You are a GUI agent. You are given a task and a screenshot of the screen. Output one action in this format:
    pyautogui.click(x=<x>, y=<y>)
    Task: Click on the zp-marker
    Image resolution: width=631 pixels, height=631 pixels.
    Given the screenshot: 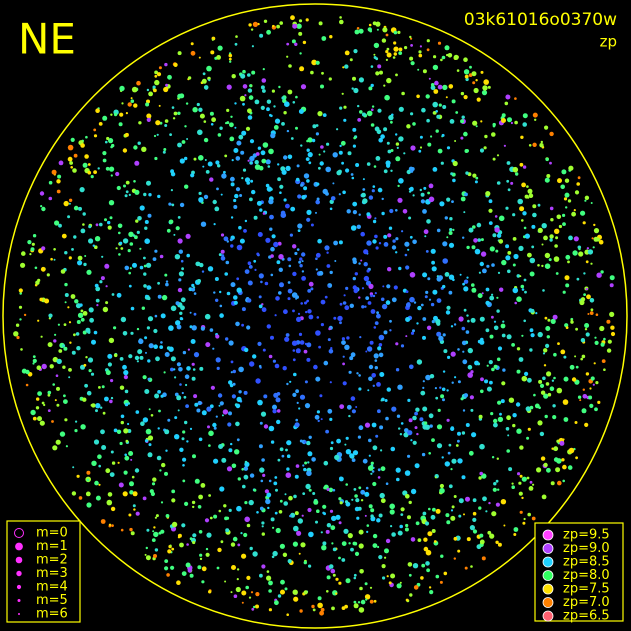 What is the action you would take?
    pyautogui.click(x=548, y=602)
    